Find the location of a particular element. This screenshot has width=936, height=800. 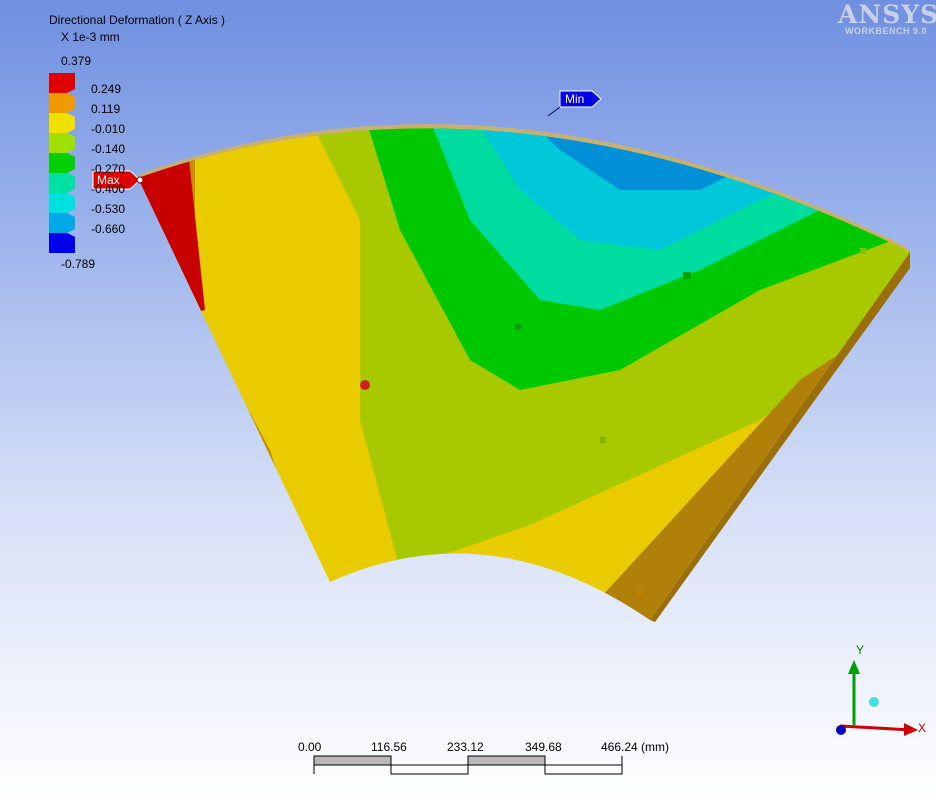

legend-level-label: -0.010 is located at coordinates (108, 129).